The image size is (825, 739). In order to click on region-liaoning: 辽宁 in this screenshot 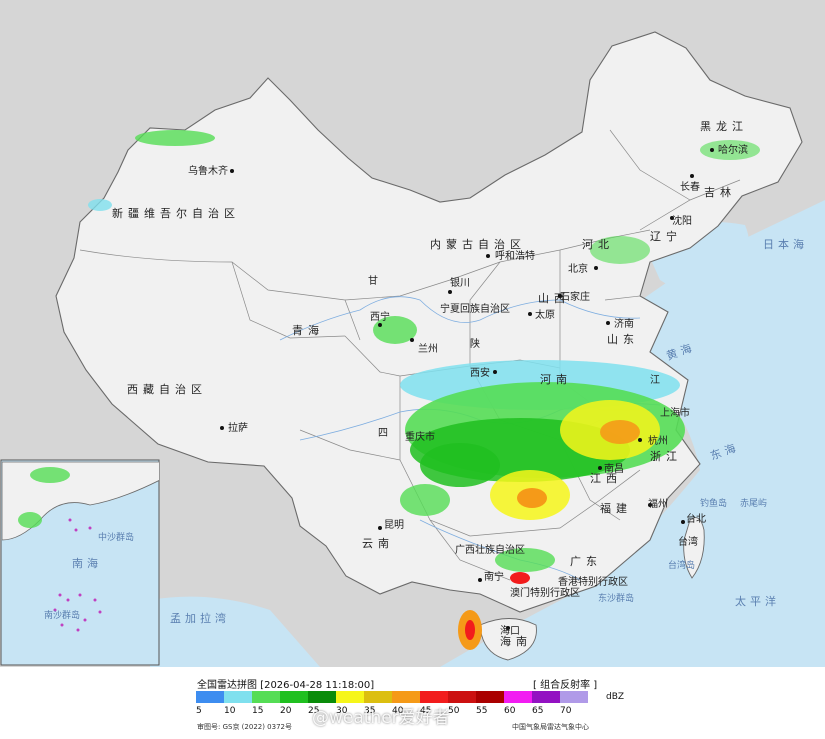, I will do `click(666, 236)`.